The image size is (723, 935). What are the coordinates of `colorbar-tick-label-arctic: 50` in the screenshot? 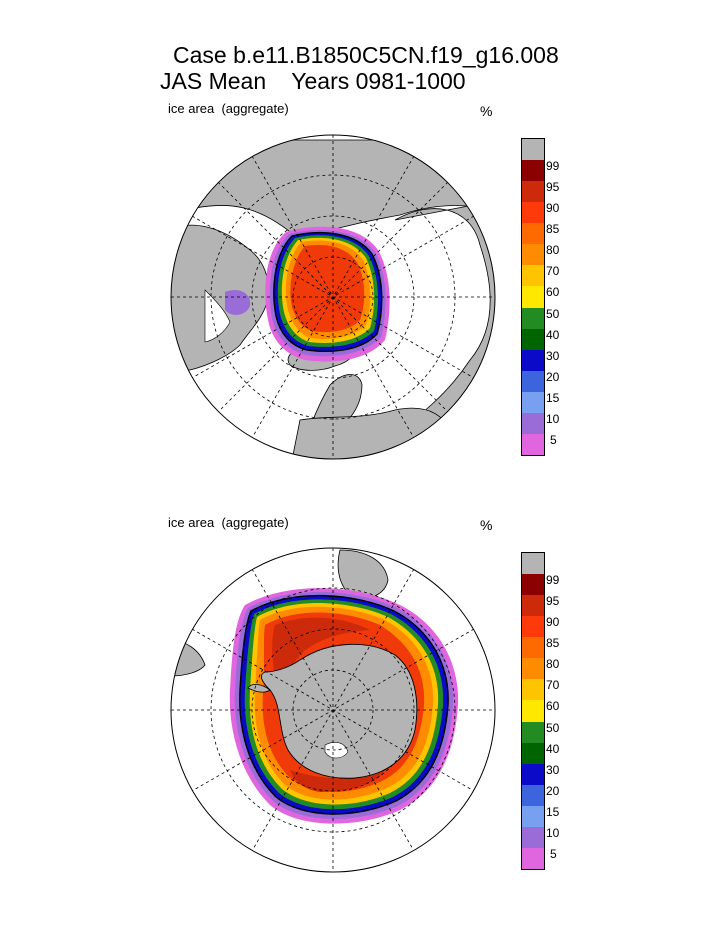 It's located at (553, 313).